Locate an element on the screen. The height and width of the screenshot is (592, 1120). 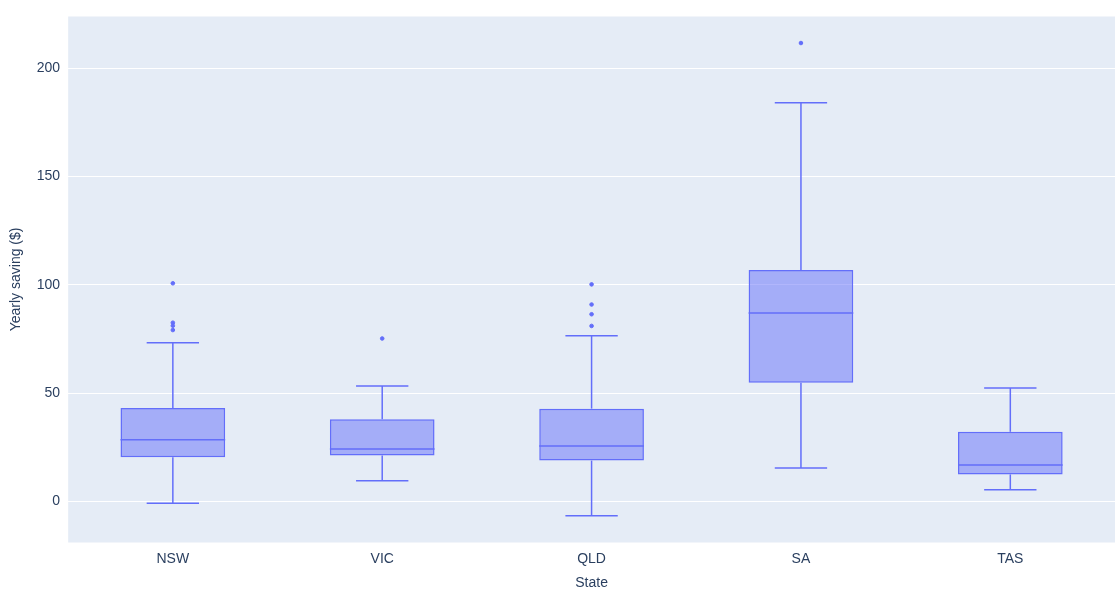
x-tick-label: TAS is located at coordinates (1010, 557).